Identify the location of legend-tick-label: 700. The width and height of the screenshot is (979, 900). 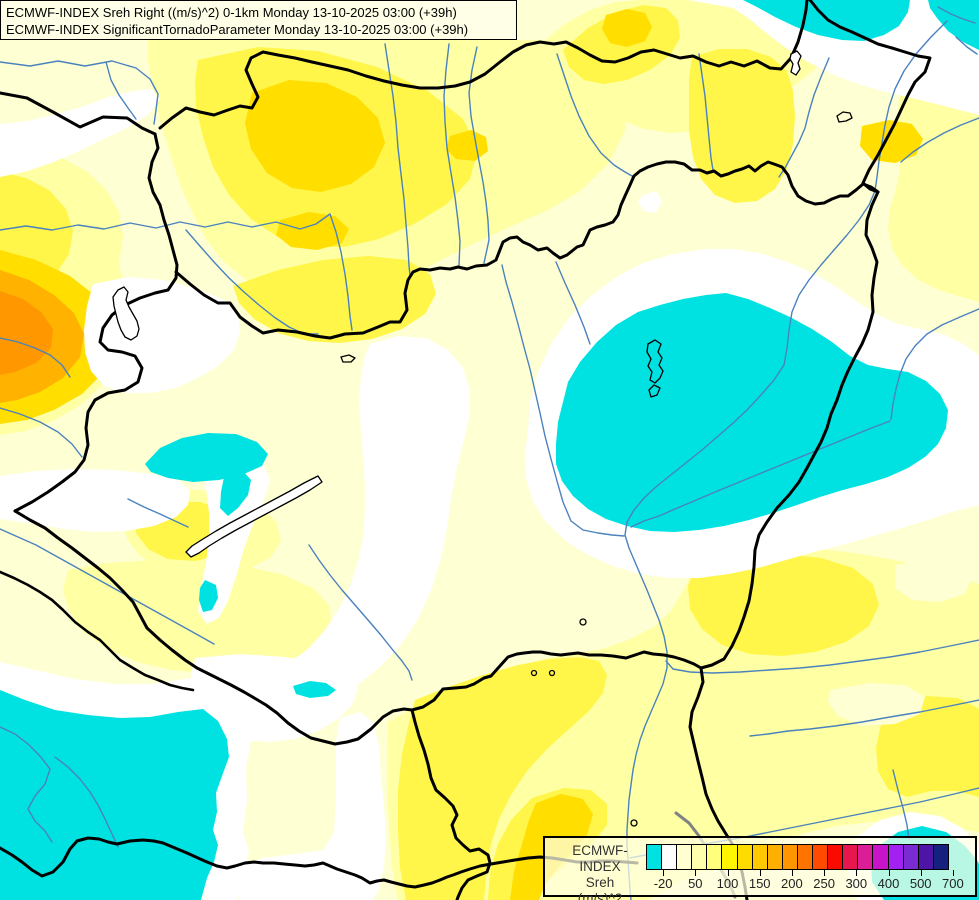
(953, 883).